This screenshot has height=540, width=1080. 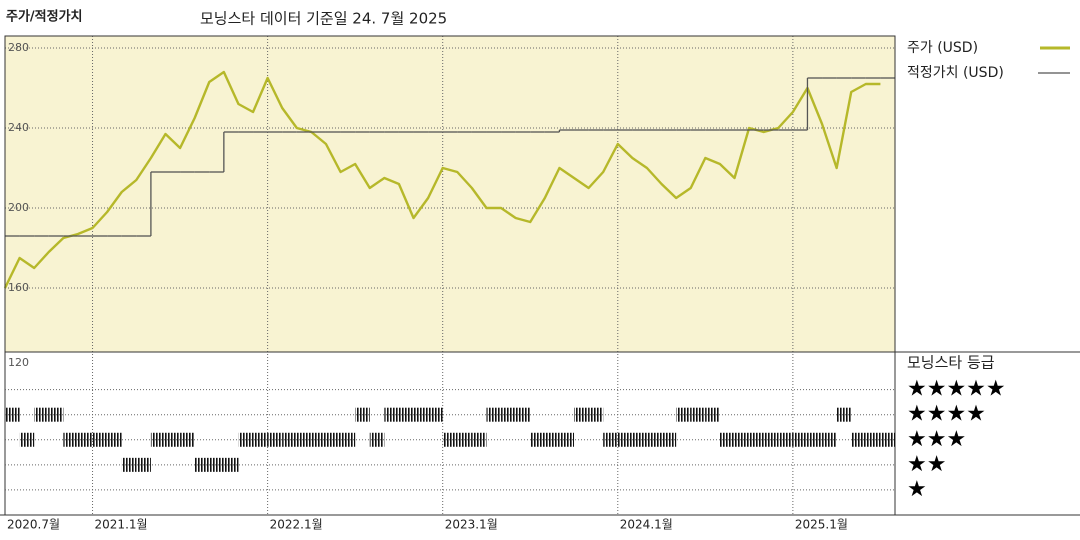 What do you see at coordinates (18, 287) in the screenshot?
I see `y-tick-label: 160` at bounding box center [18, 287].